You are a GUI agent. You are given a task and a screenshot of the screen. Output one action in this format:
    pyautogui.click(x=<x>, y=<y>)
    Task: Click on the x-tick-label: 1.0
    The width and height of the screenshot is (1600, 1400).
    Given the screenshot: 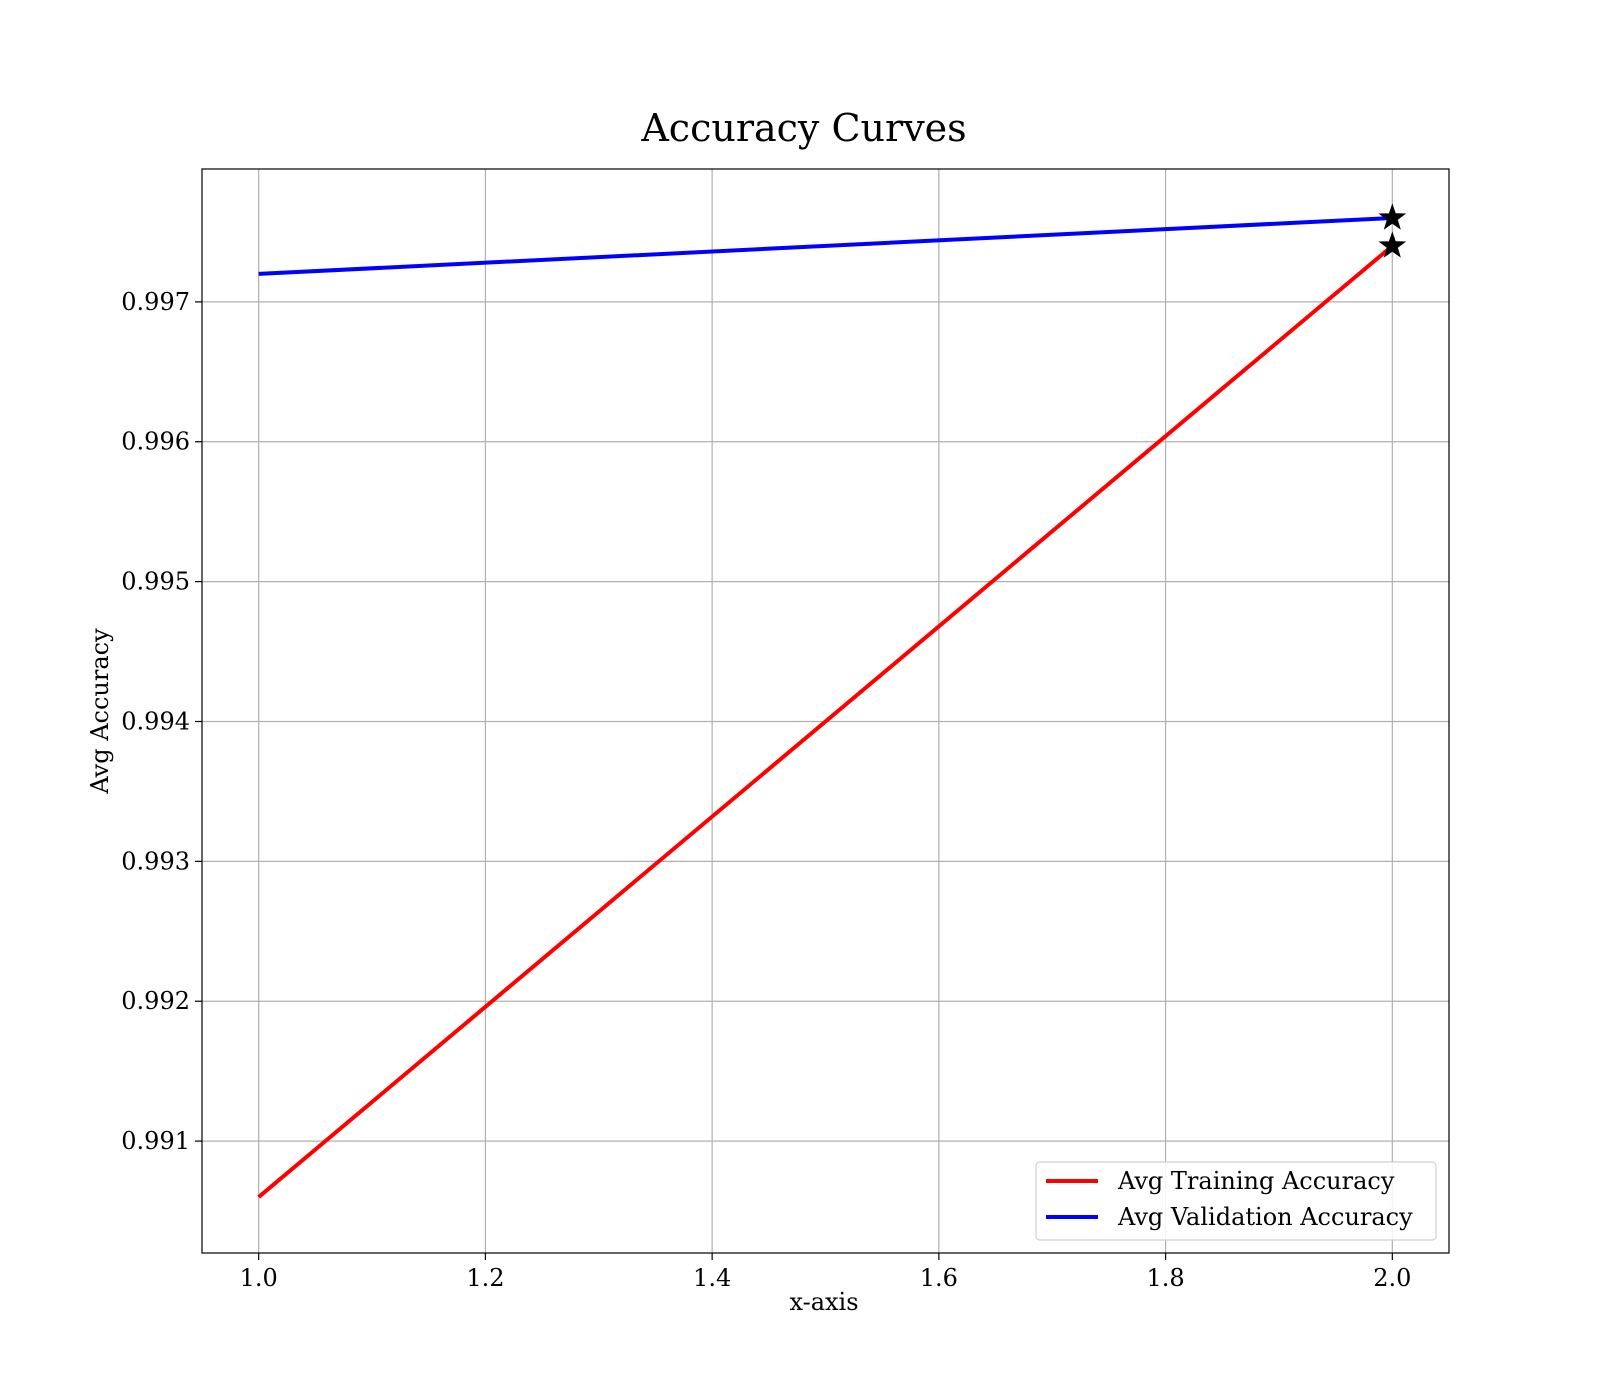 What is the action you would take?
    pyautogui.click(x=259, y=1278)
    